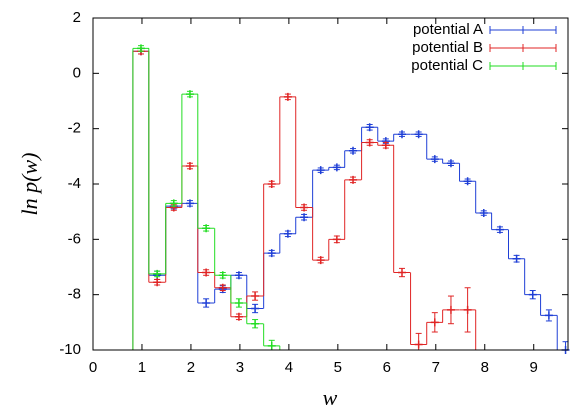 This screenshot has height=413, width=570. What do you see at coordinates (330, 397) in the screenshot?
I see `x-axis-title: w` at bounding box center [330, 397].